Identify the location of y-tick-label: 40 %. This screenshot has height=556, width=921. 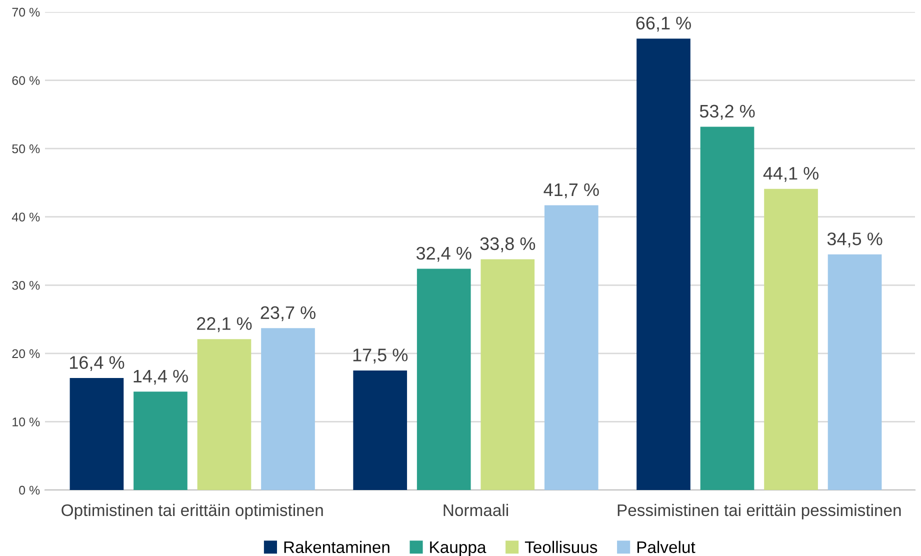
(26, 217).